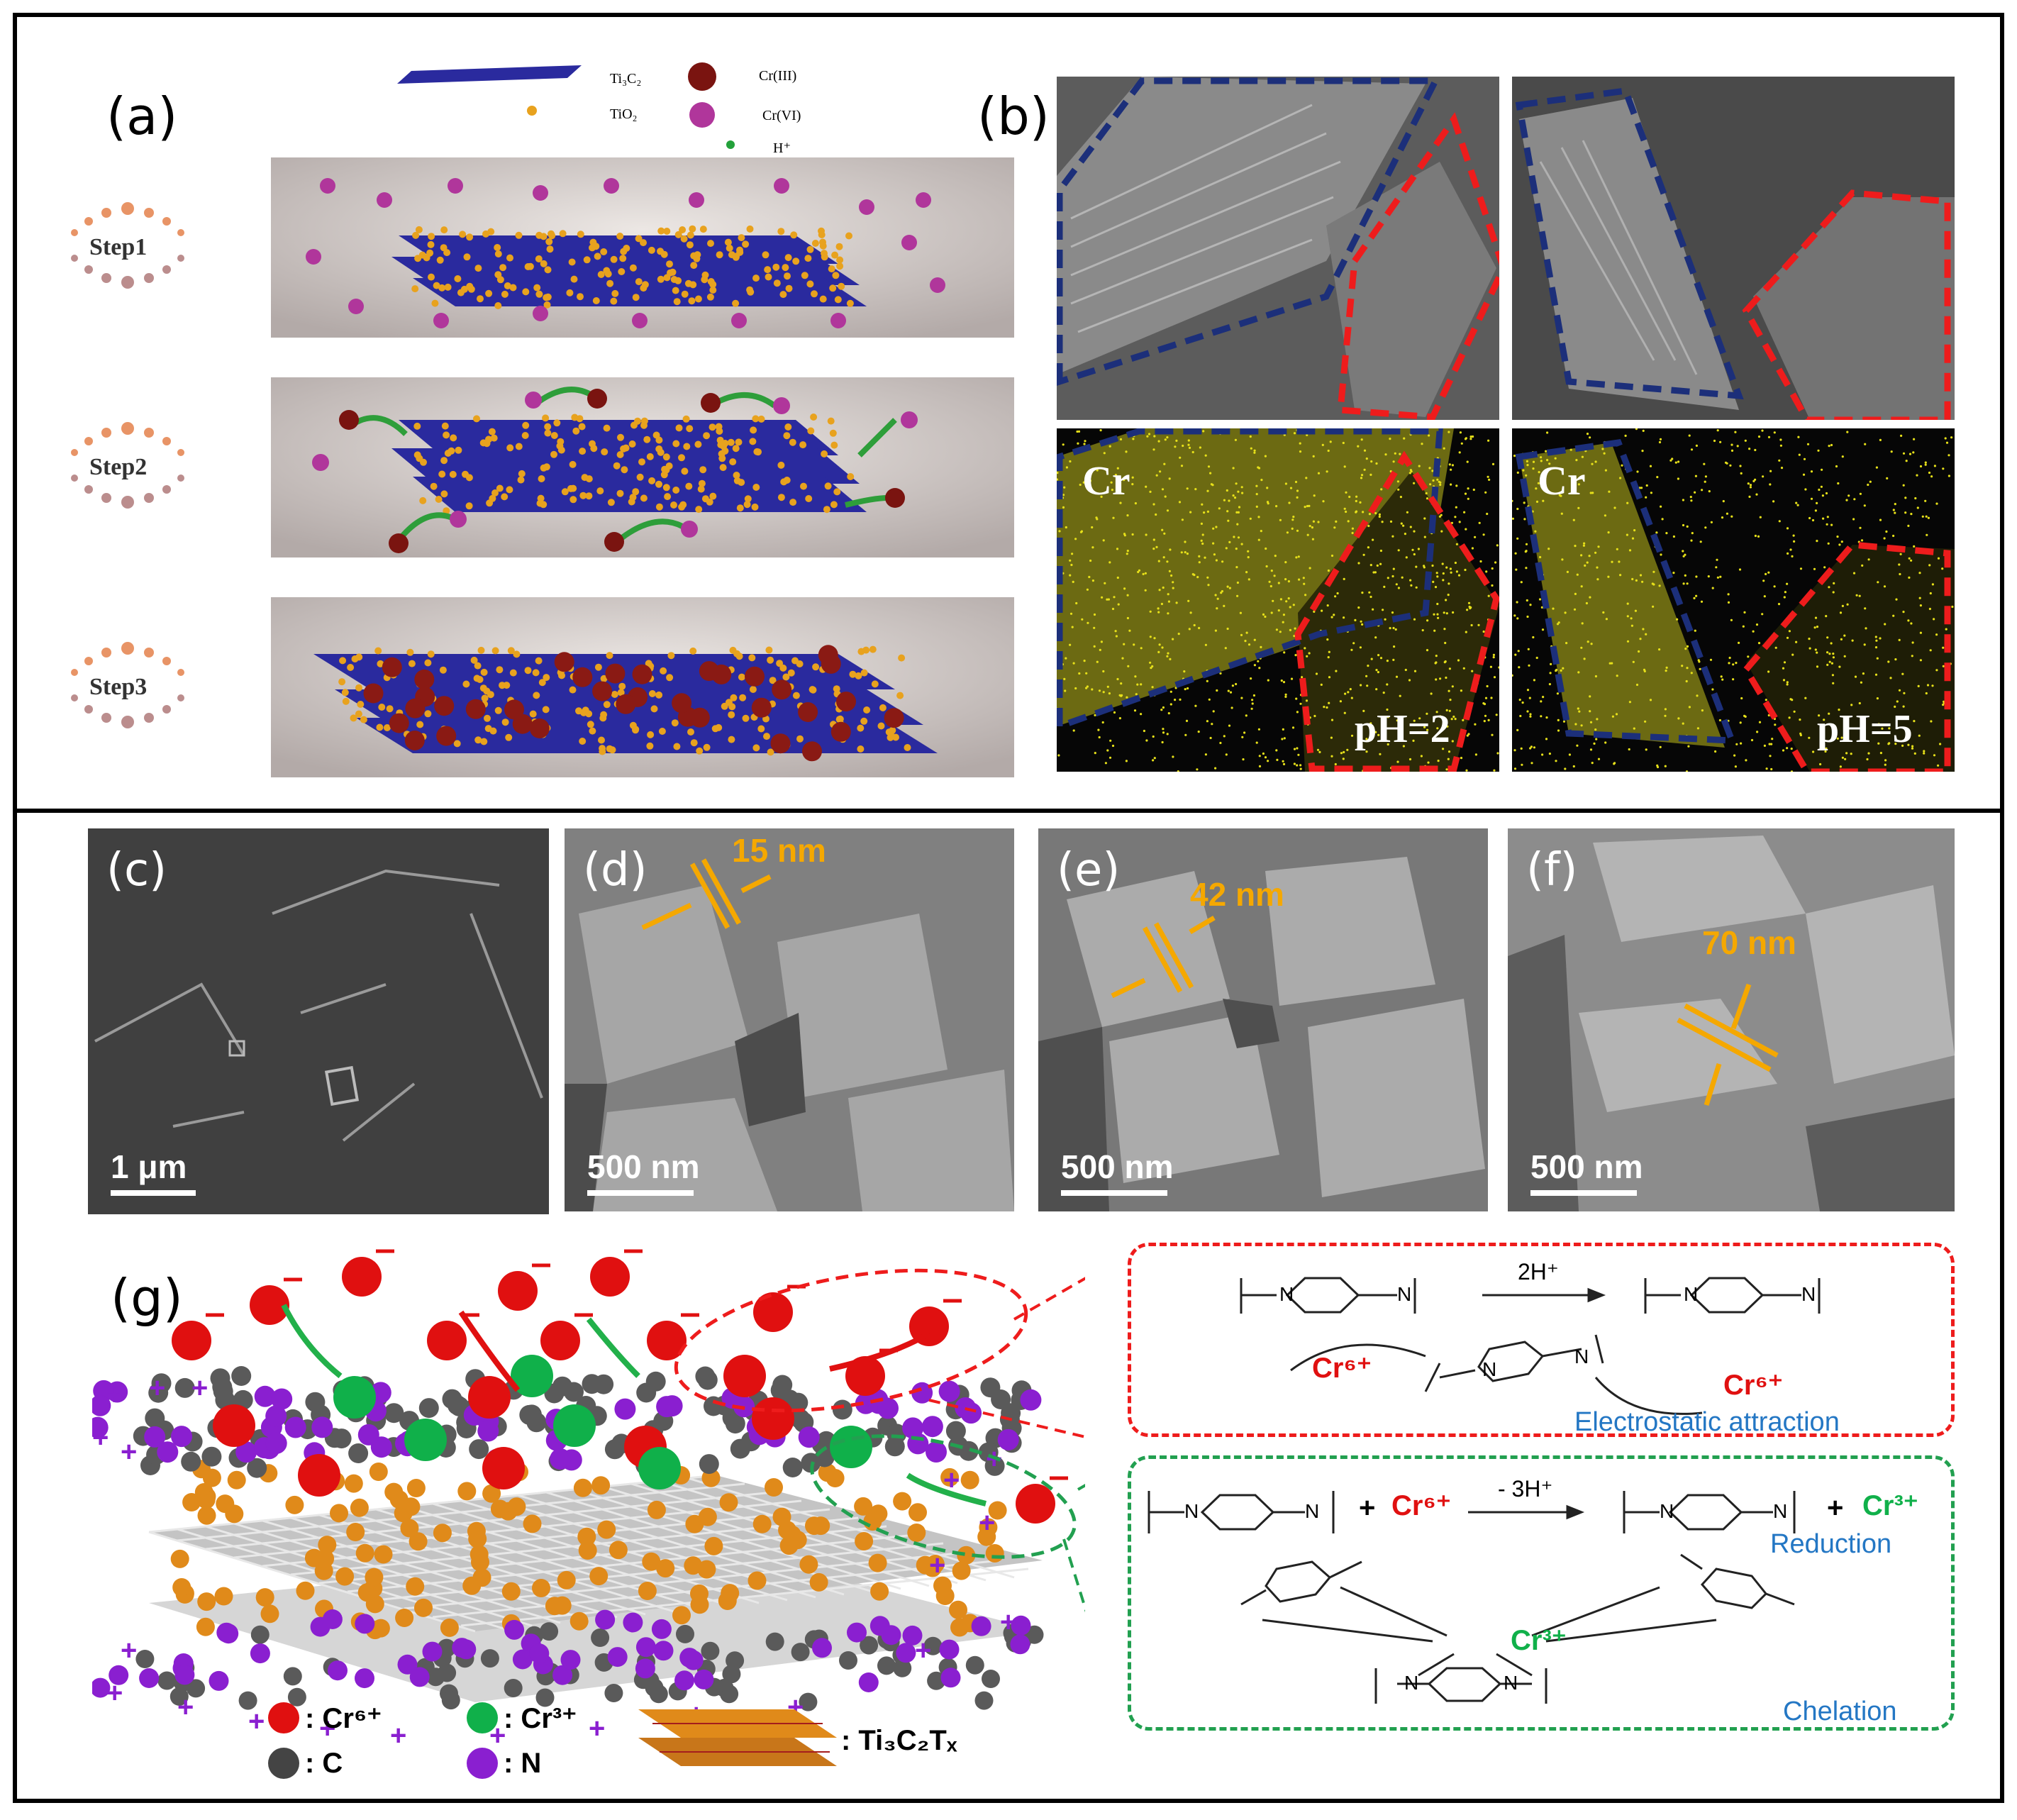  Describe the element at coordinates (566, 106) in the screenshot. I see `top-legend` at that location.